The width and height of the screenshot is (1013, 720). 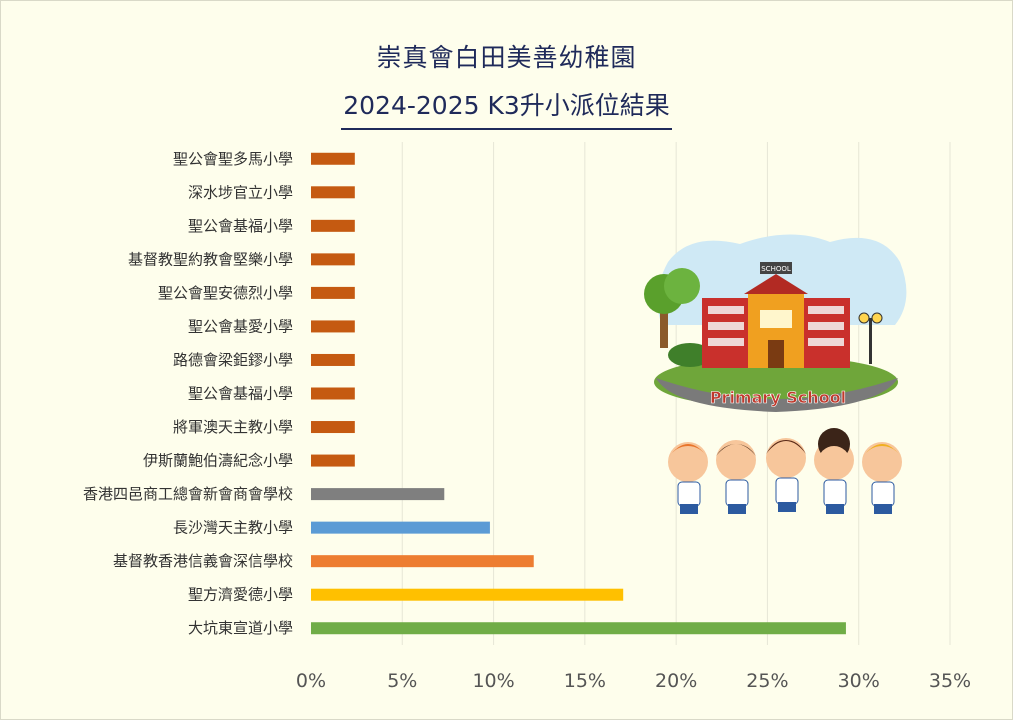 I want to click on chart-title: 崇真會白田美善幼稚園, so click(x=506, y=57).